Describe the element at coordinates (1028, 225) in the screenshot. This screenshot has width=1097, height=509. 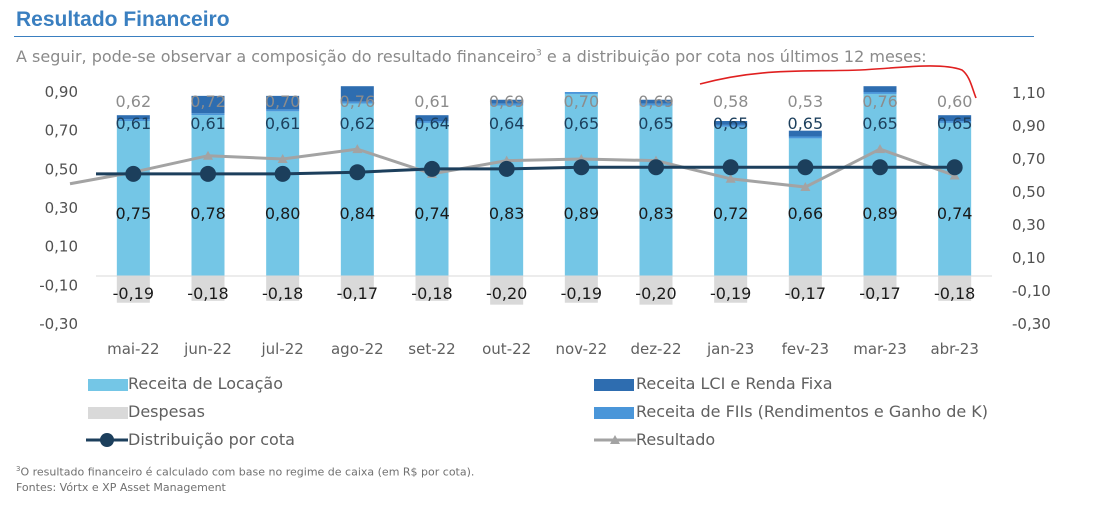
I see `right-axis-tick-label: 0,30` at that location.